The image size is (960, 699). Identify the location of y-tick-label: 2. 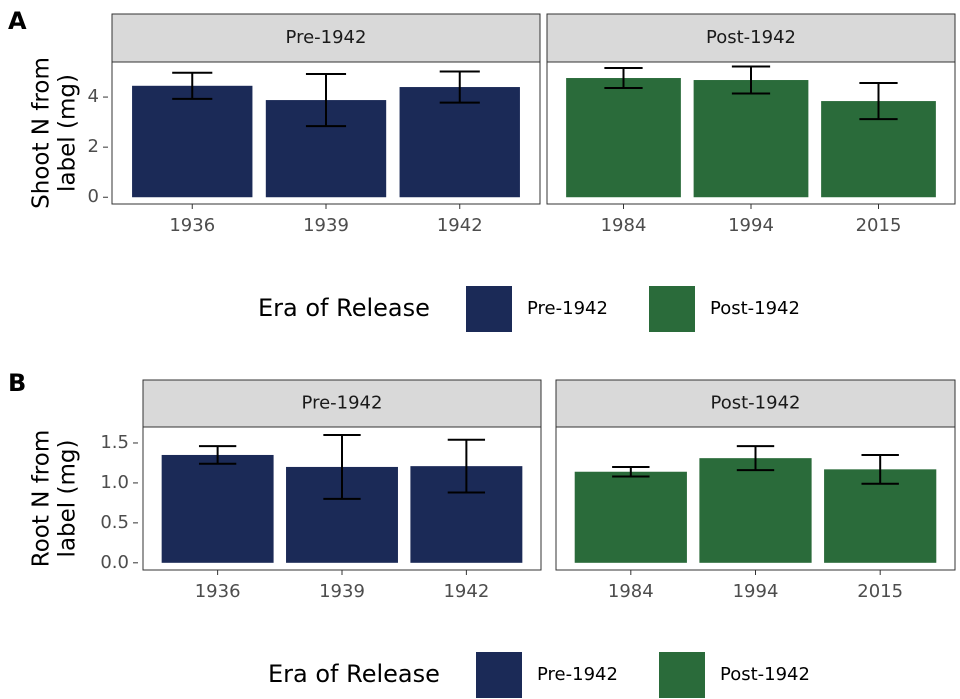
(93, 146).